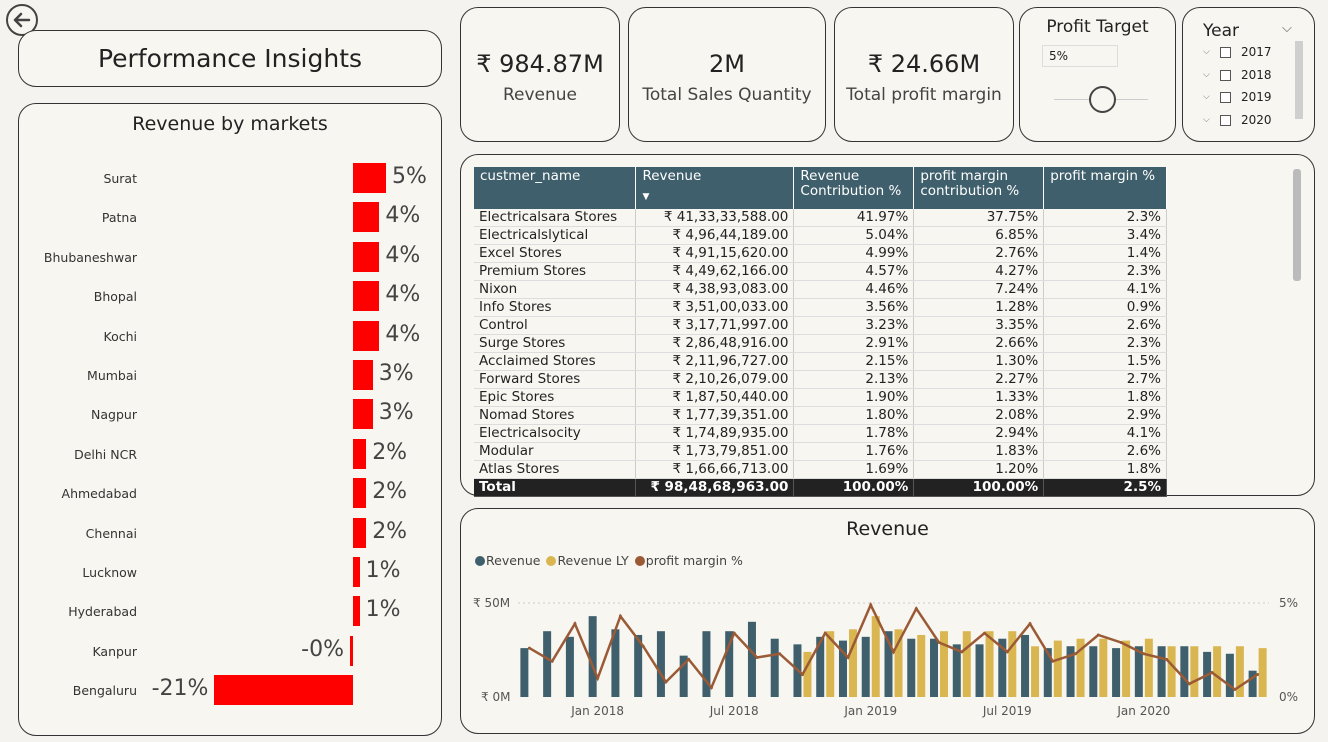 This screenshot has height=742, width=1328. I want to click on market-bar-row: Bhubaneshwar 4%, so click(231, 256).